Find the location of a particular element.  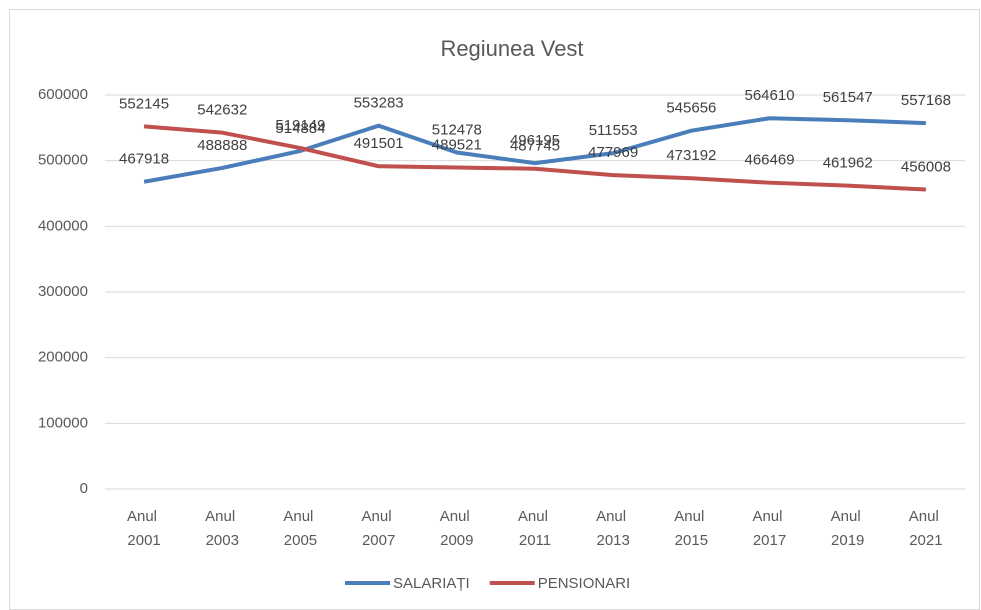

y-tick-label: 0 is located at coordinates (84, 488).